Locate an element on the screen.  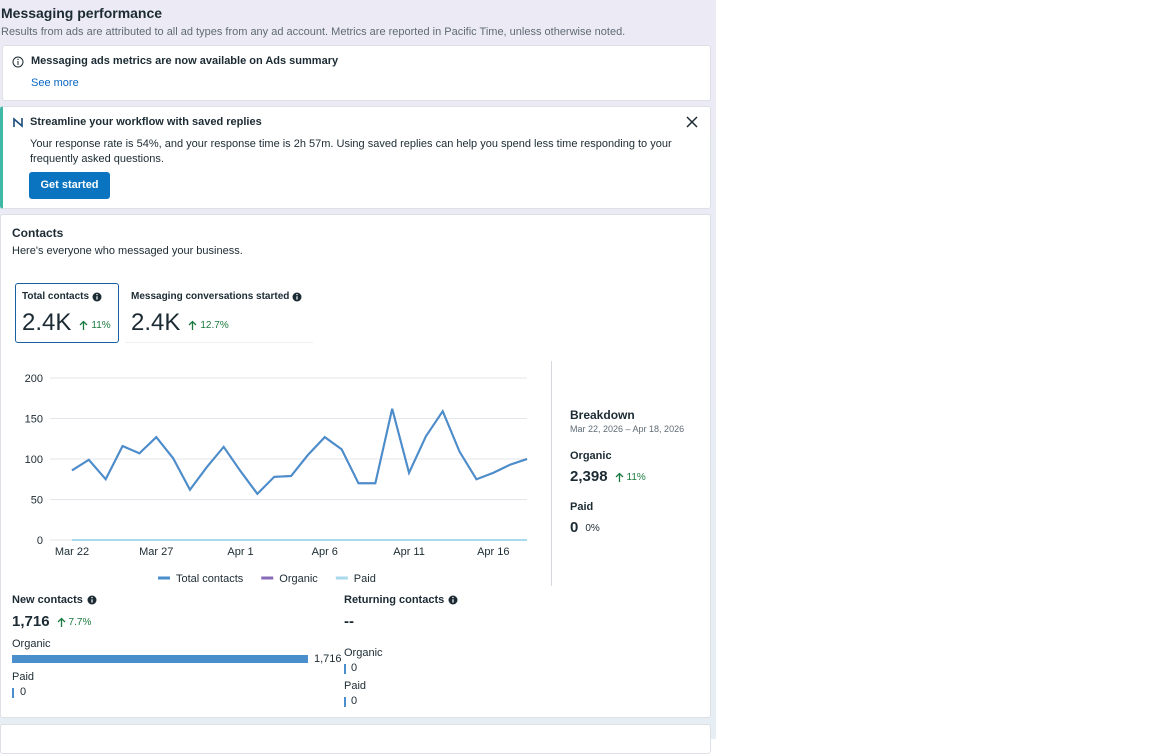
divider is located at coordinates (551, 473).